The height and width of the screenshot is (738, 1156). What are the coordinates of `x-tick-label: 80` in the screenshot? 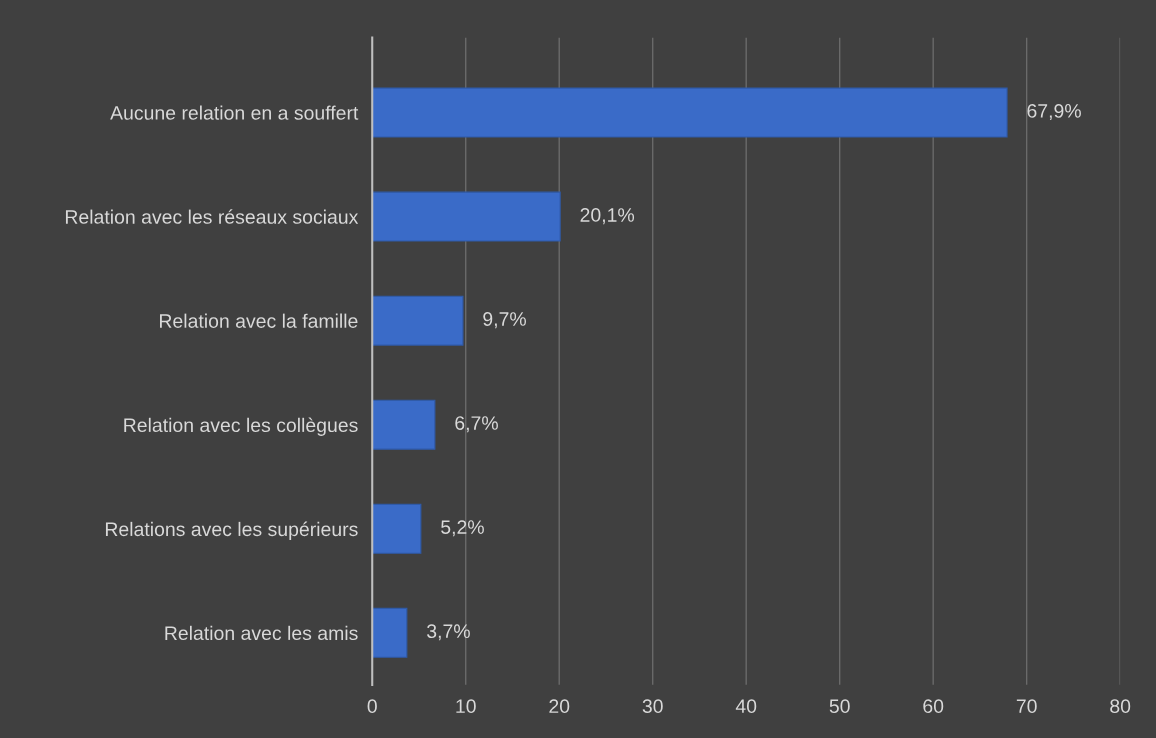 It's located at (1120, 706).